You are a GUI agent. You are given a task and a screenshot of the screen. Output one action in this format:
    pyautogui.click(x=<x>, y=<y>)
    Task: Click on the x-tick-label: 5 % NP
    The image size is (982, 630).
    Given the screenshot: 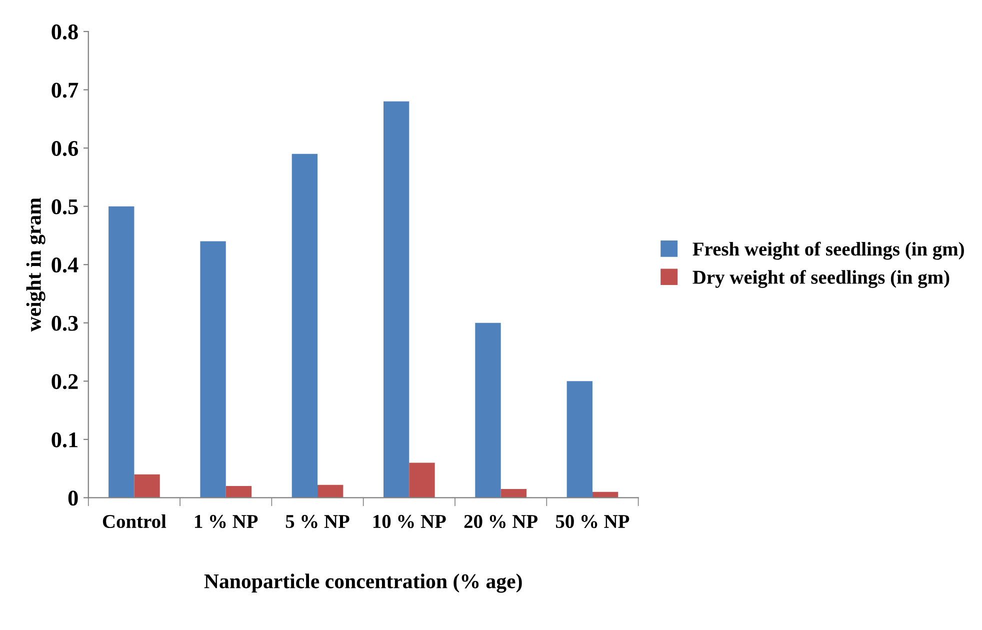 What is the action you would take?
    pyautogui.click(x=318, y=521)
    